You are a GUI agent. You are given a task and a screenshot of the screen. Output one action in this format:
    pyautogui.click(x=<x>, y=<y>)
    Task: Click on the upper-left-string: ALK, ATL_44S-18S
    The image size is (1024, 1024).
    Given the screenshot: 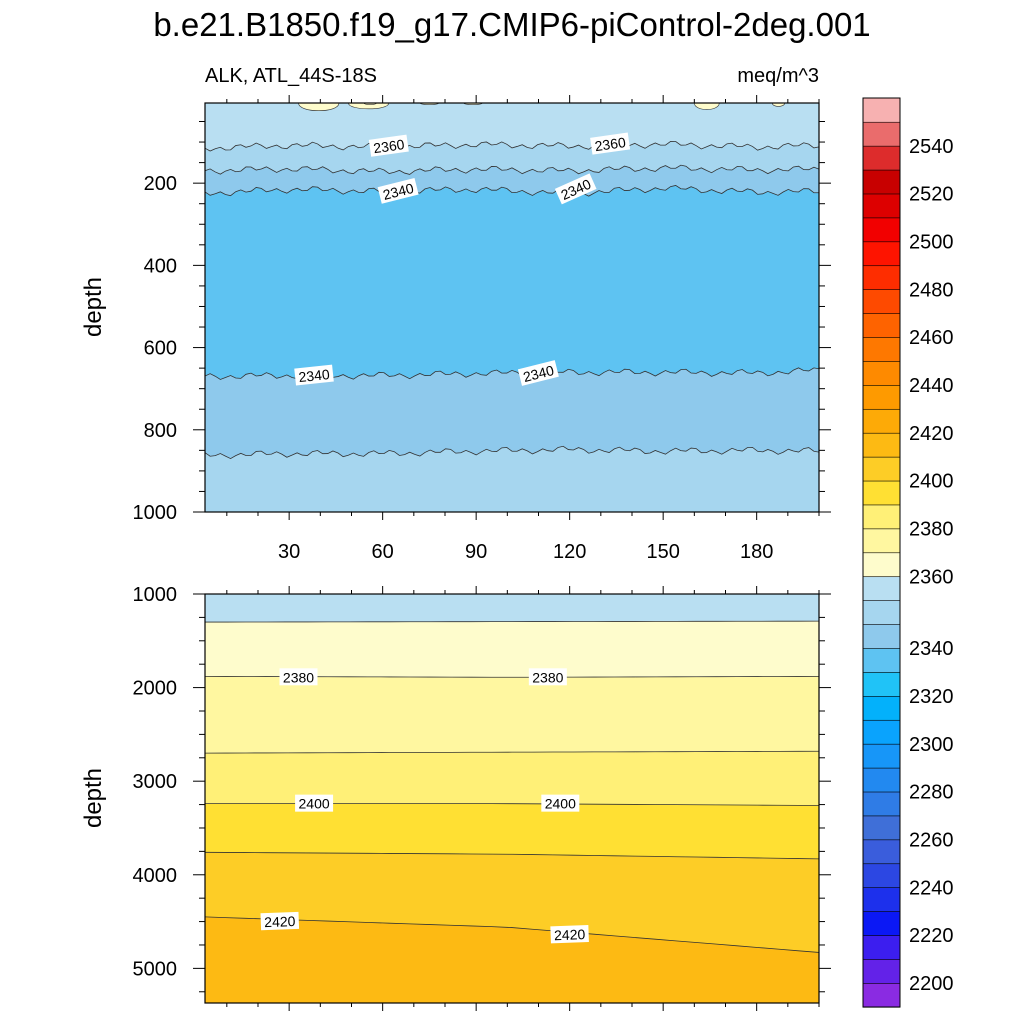 What is the action you would take?
    pyautogui.click(x=291, y=76)
    